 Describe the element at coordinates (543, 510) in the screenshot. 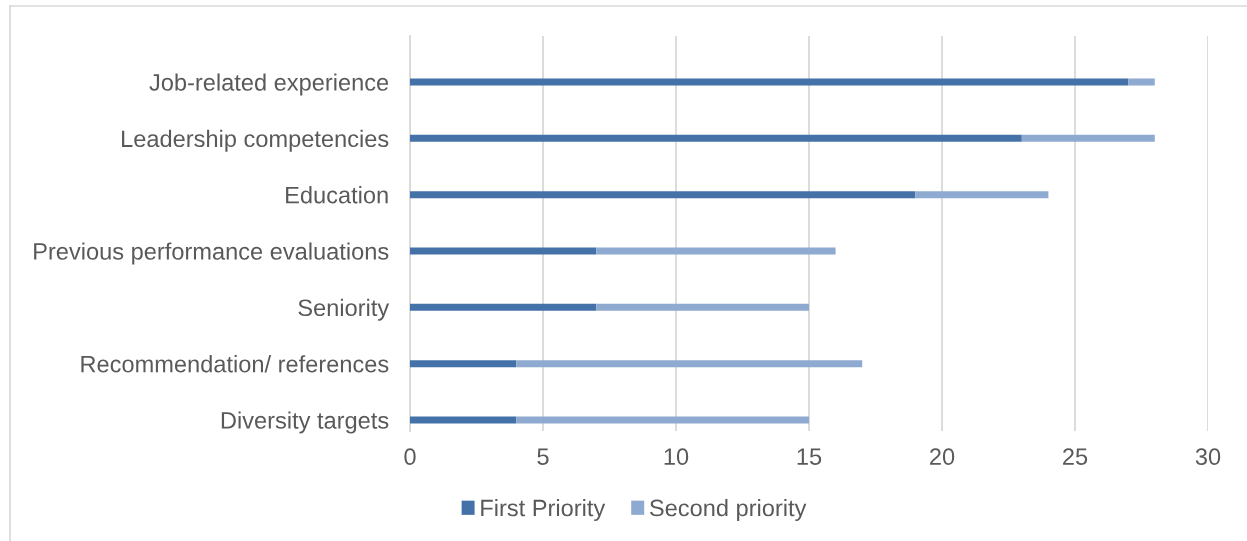

I see `legend-label: First Priority` at that location.